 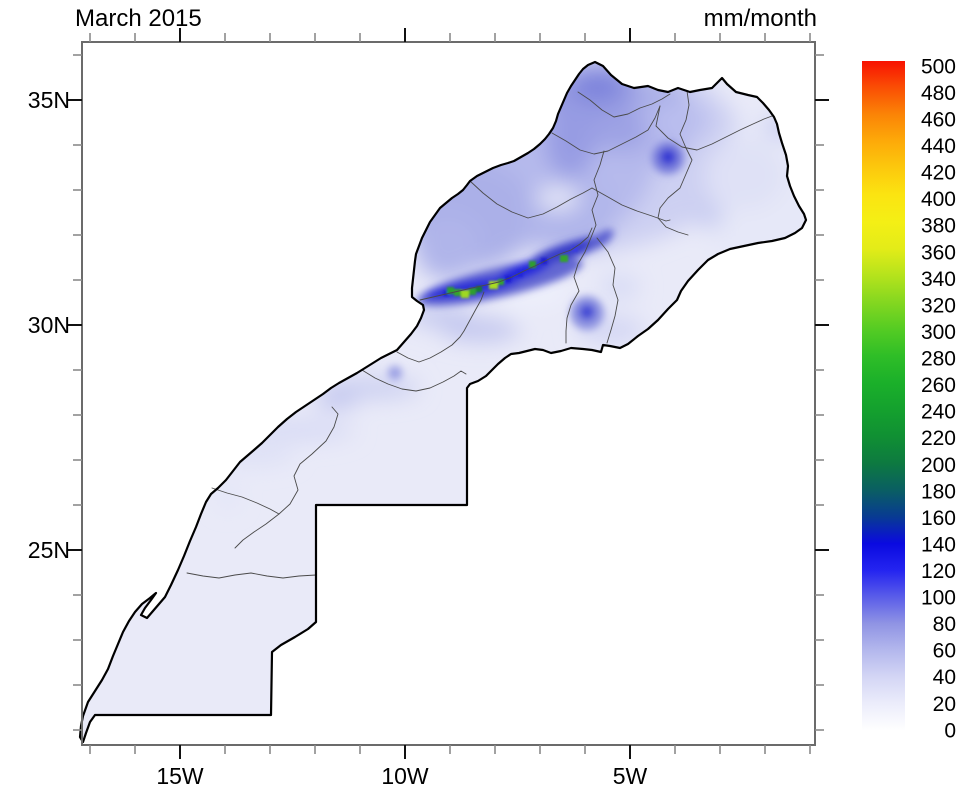 I want to click on x-axis-label: 5W, so click(x=630, y=776).